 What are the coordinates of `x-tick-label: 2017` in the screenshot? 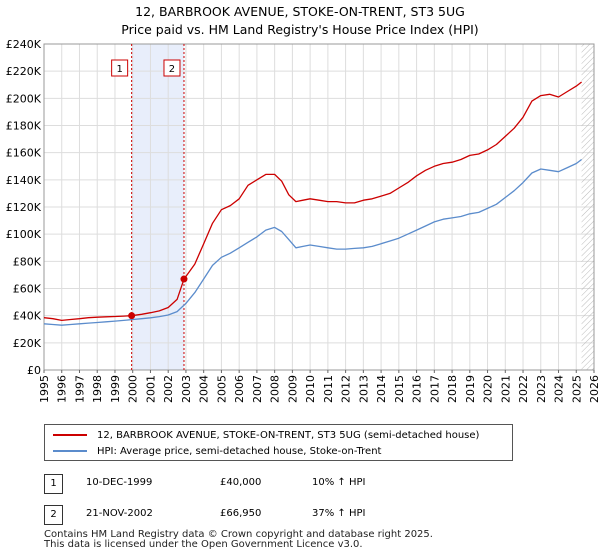 It's located at (434, 389).